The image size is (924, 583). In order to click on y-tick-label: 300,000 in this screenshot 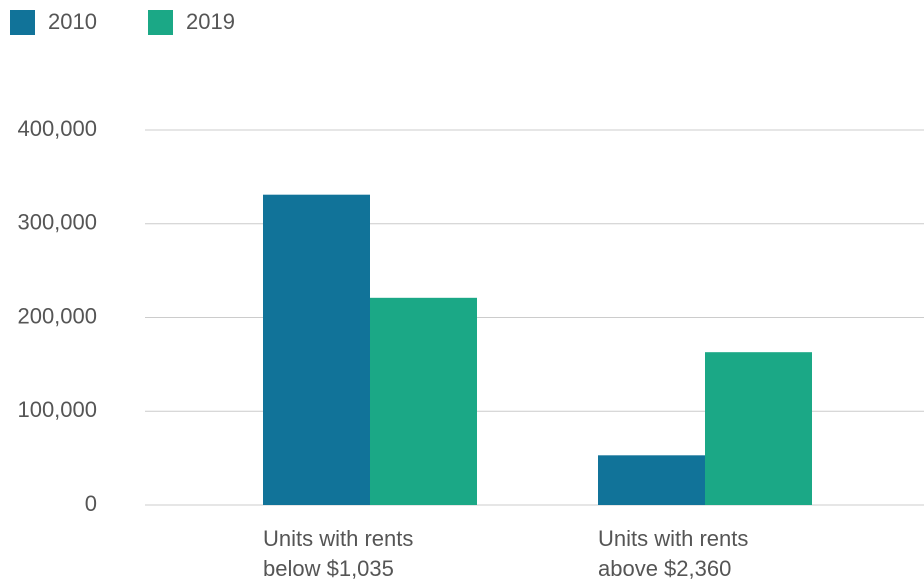, I will do `click(57, 222)`.